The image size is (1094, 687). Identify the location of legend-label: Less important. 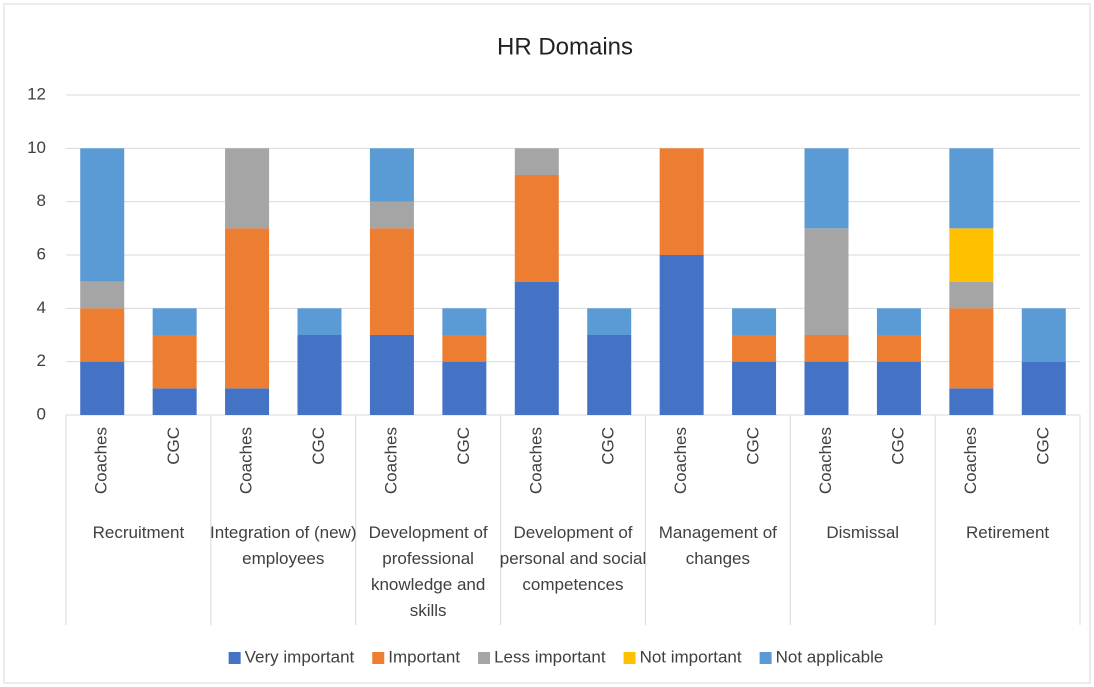
(550, 656).